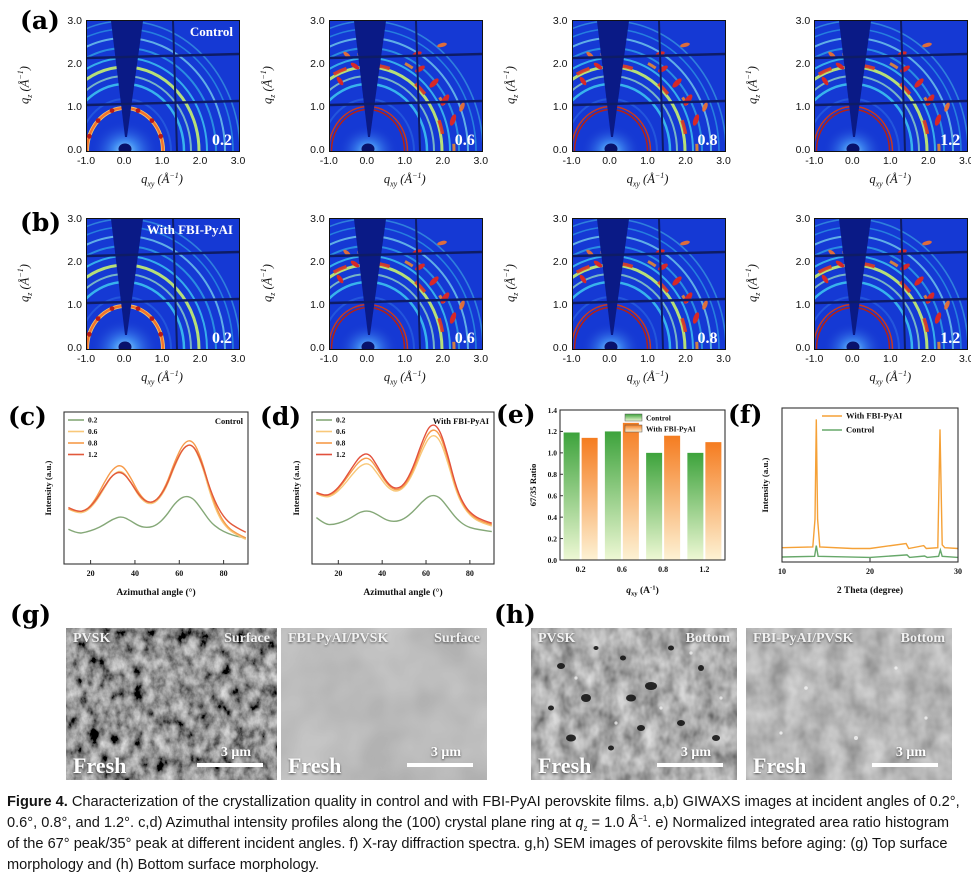  What do you see at coordinates (557, 638) in the screenshot?
I see `sample-label: PVSK` at bounding box center [557, 638].